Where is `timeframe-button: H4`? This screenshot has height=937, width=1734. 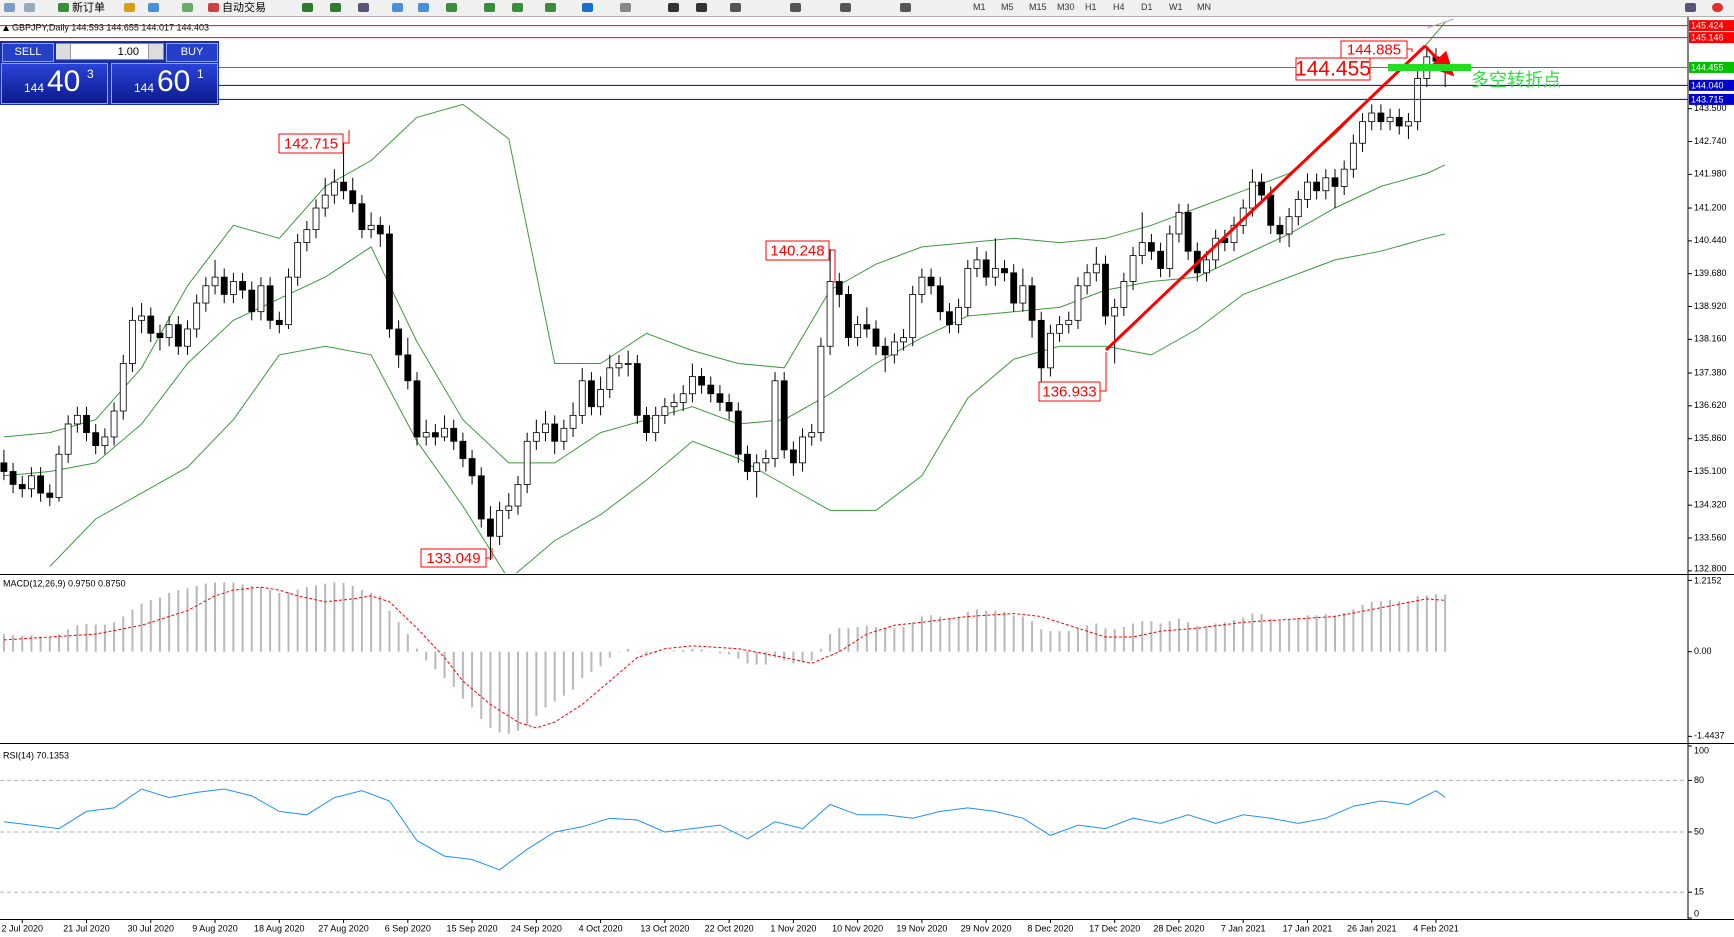 timeframe-button: H4 is located at coordinates (1119, 7).